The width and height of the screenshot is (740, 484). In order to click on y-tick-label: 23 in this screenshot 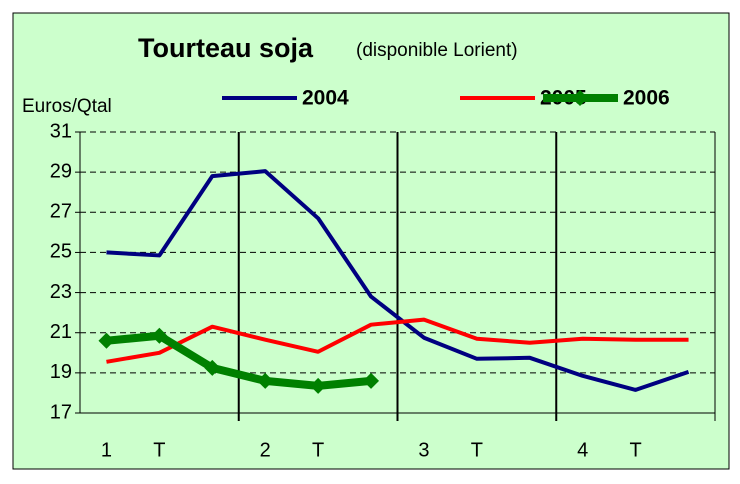, I will do `click(61, 292)`.